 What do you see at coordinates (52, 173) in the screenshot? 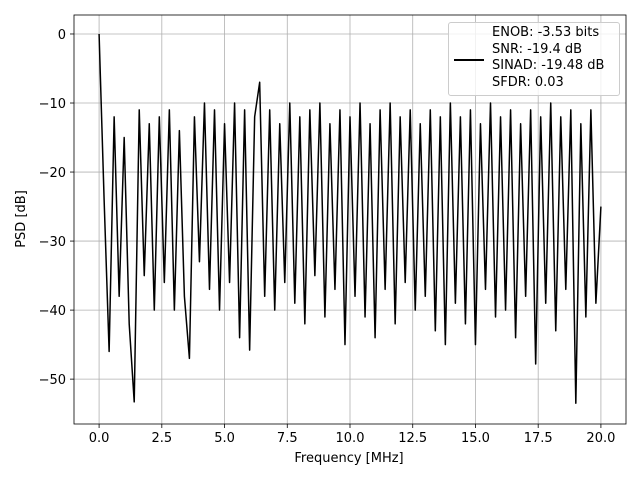
I see `y-tick-label: −20` at bounding box center [52, 173].